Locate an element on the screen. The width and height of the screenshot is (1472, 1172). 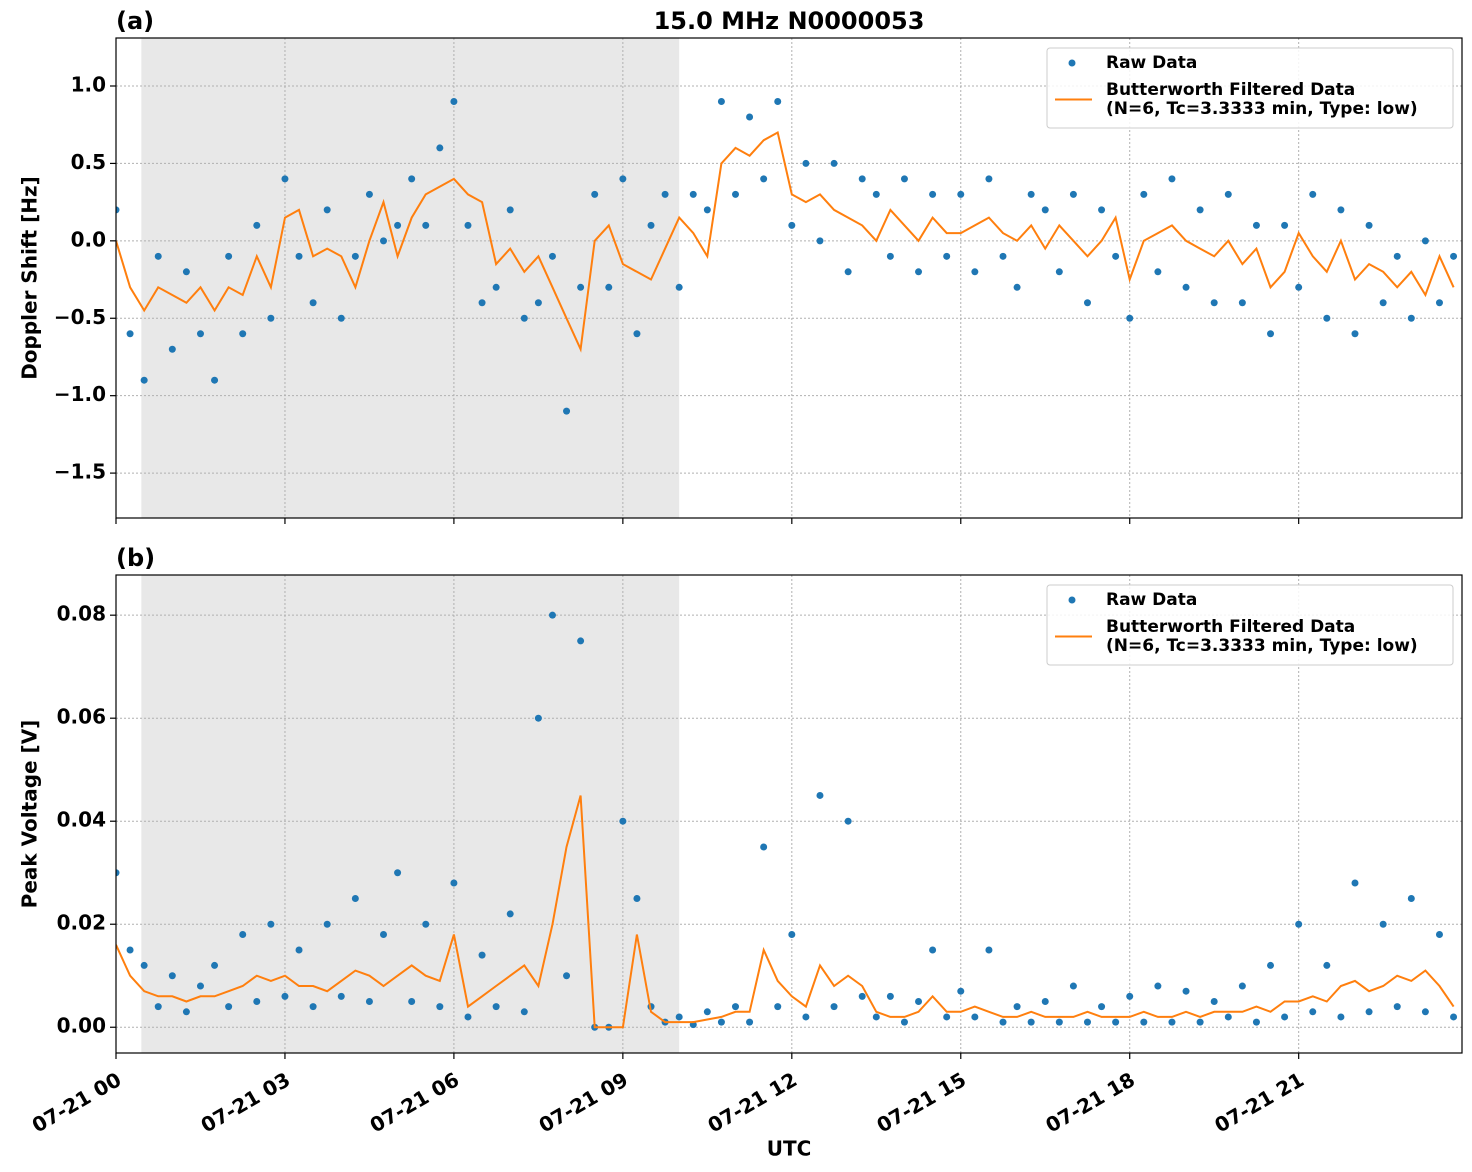
x-tick-label: 07-21 00 is located at coordinates (77, 1102).